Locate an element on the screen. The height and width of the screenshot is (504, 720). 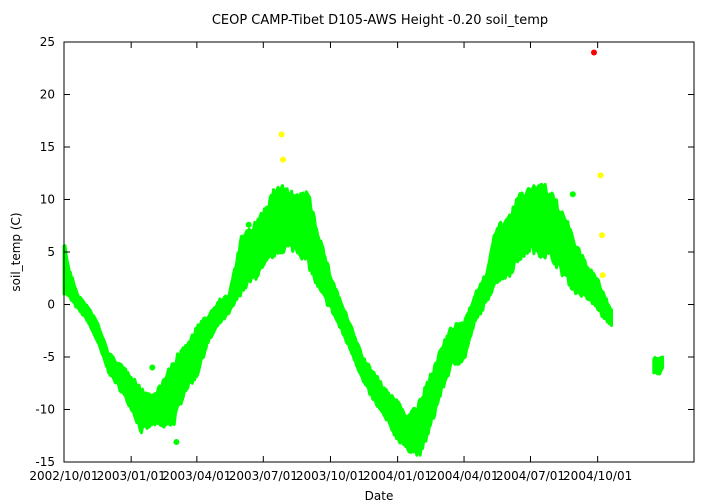
y-tick-label: -15 is located at coordinates (45, 462).